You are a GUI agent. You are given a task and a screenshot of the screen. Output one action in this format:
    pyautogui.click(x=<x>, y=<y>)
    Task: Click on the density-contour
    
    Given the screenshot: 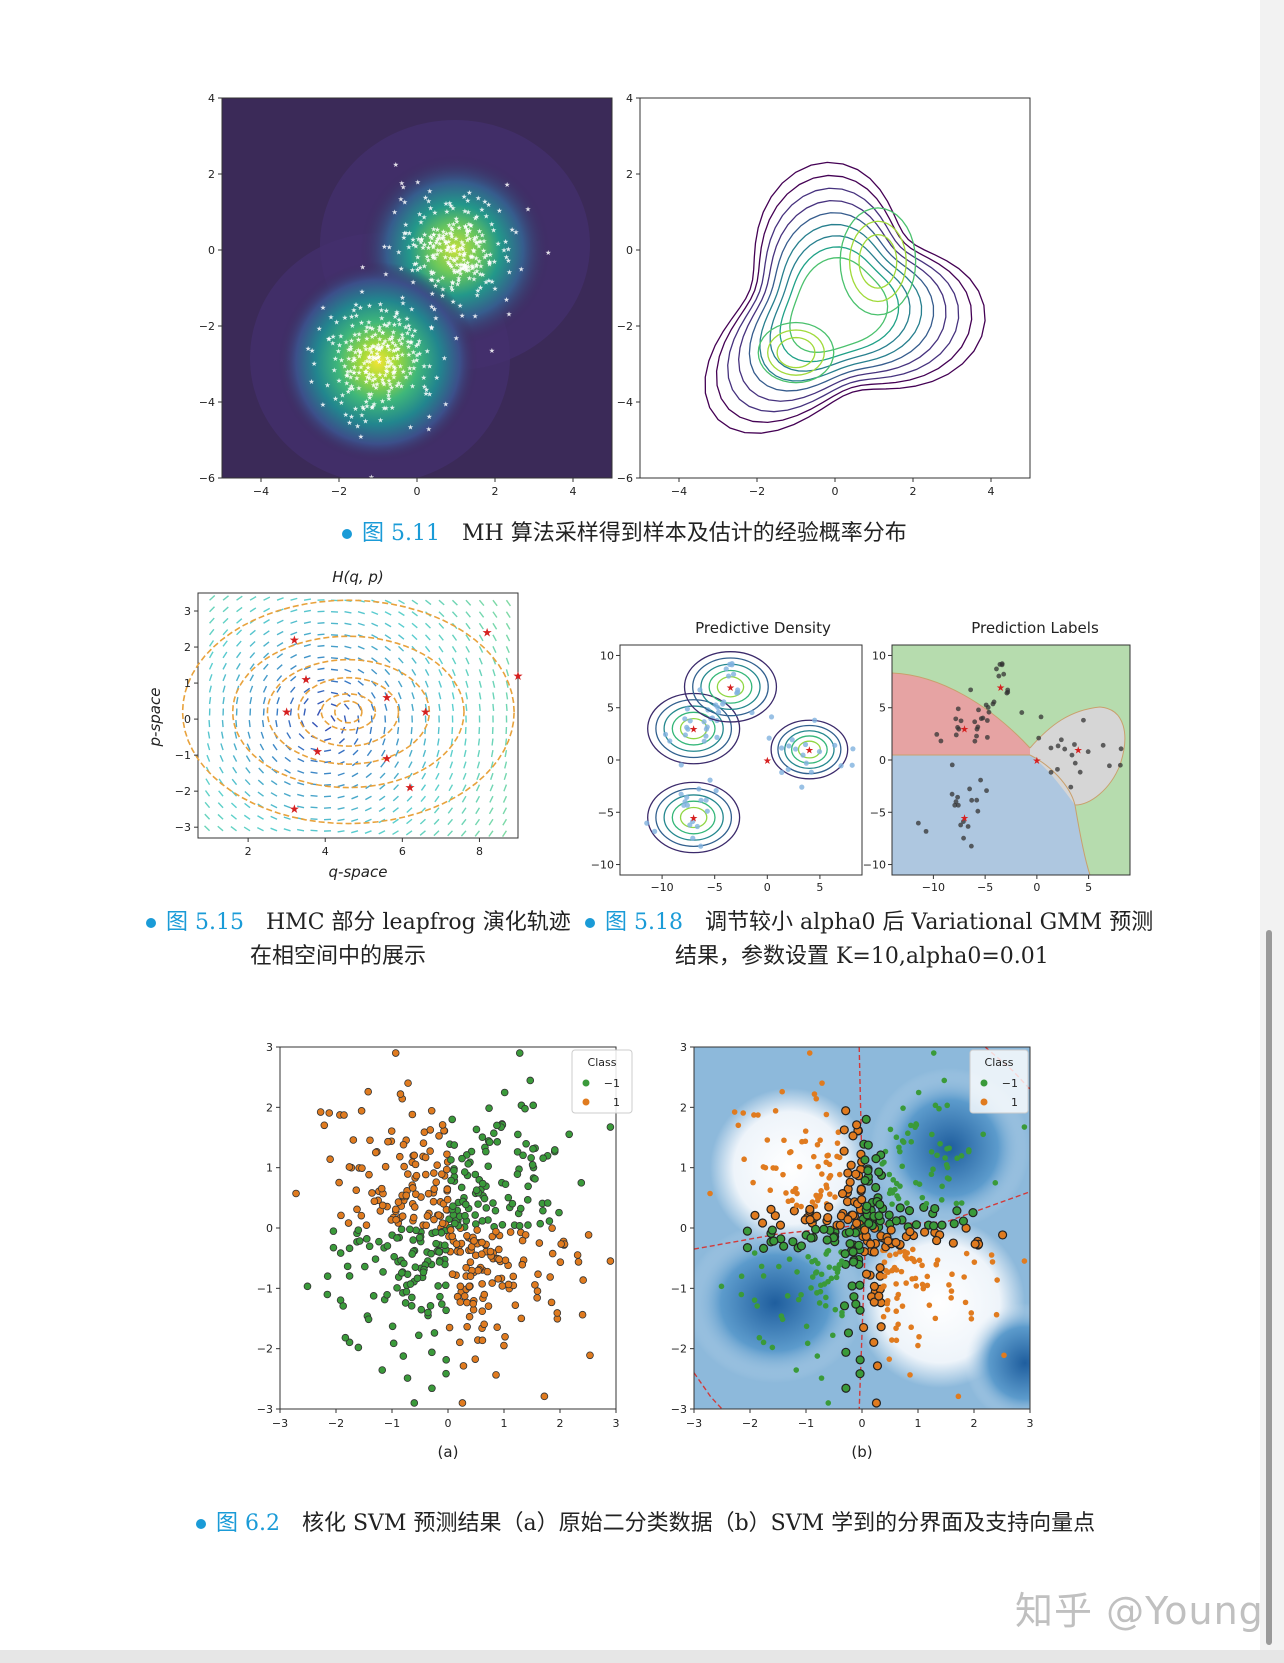 What is the action you would take?
    pyautogui.click(x=809, y=749)
    